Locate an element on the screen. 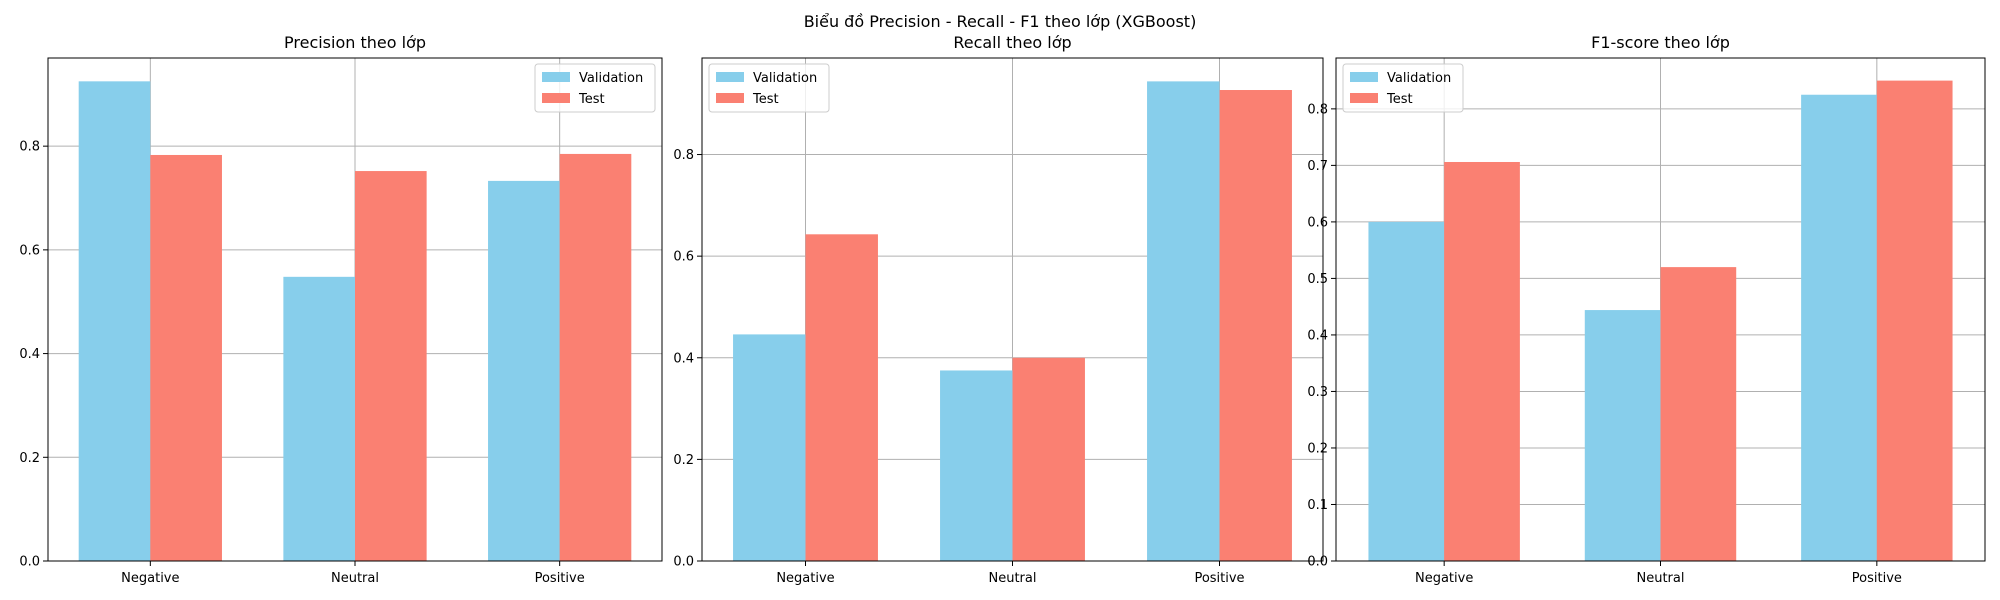 This screenshot has height=600, width=2000. y-tick-label: 0.1 is located at coordinates (1317, 505).